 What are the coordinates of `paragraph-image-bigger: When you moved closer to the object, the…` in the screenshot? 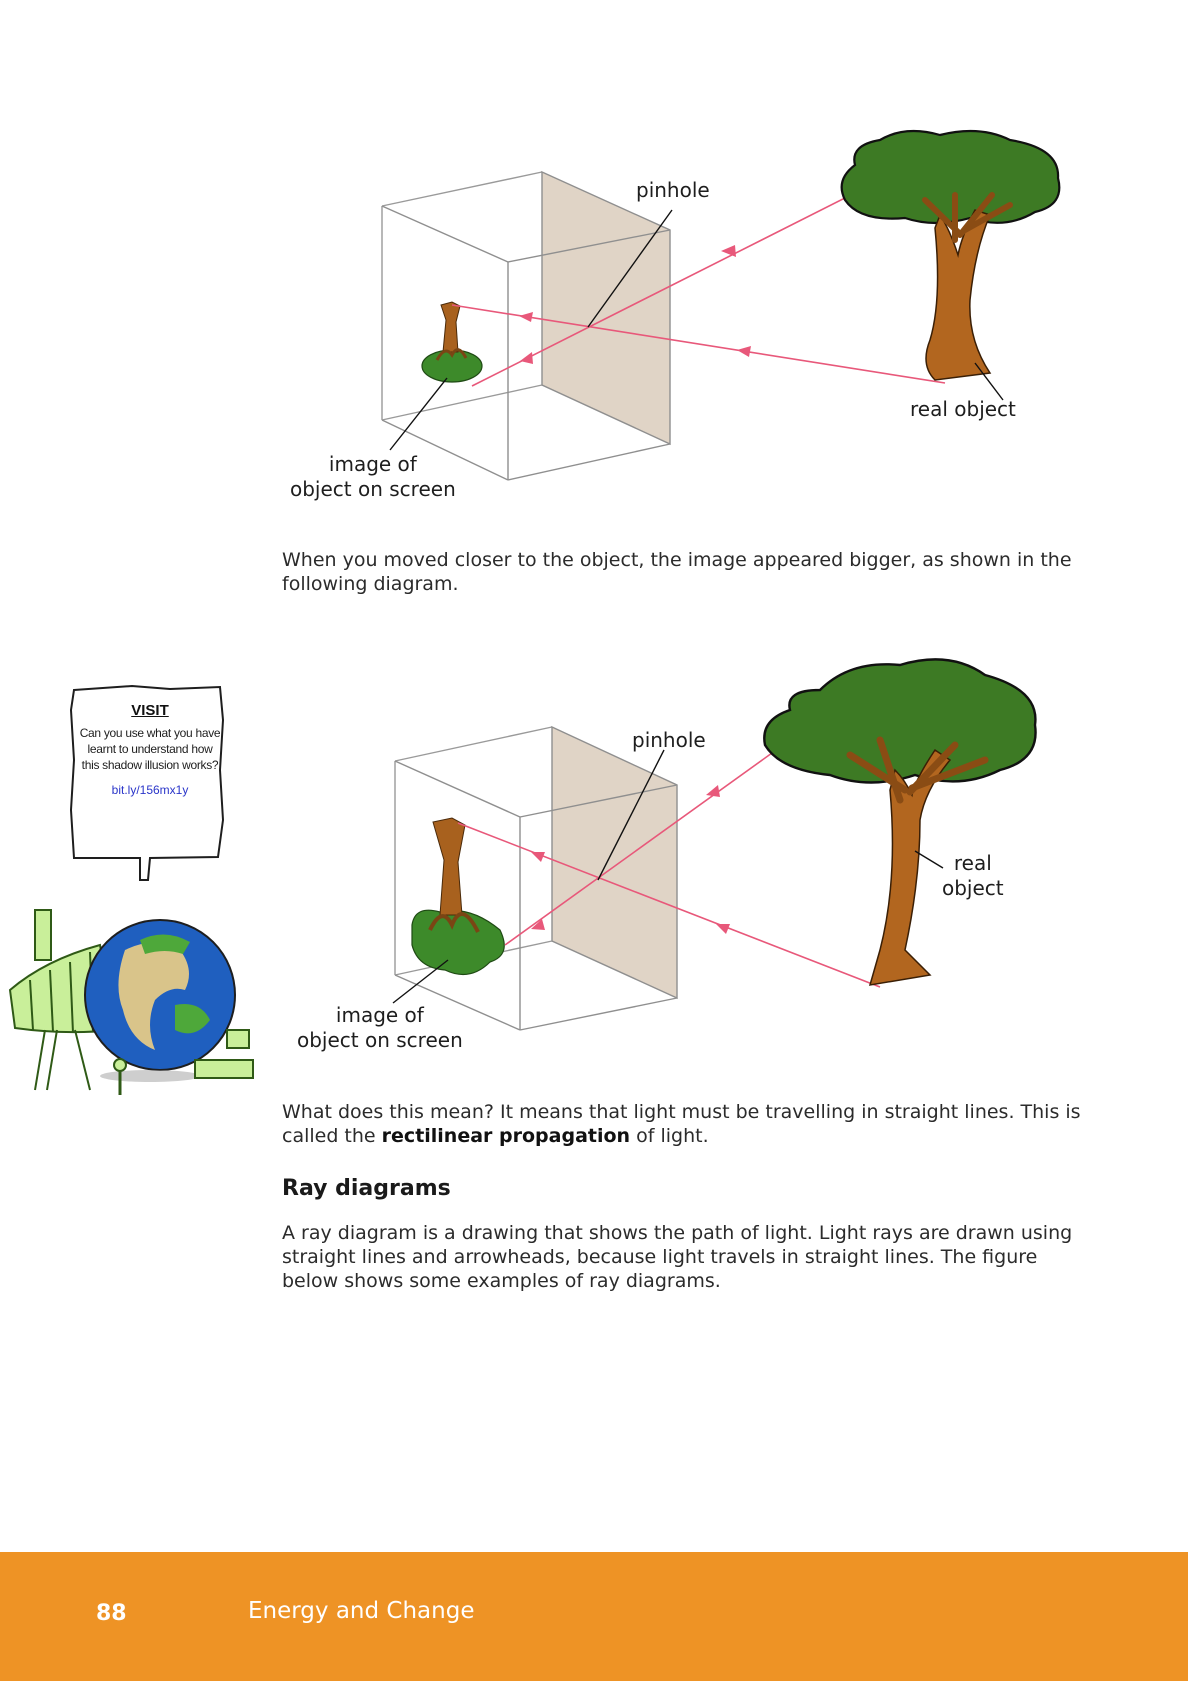 It's located at (677, 572).